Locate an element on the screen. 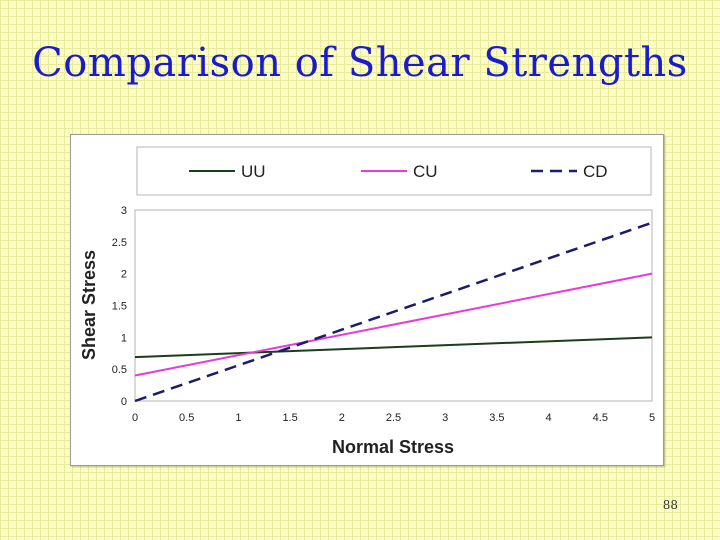  x-tick-label: 4.5 is located at coordinates (600, 418).